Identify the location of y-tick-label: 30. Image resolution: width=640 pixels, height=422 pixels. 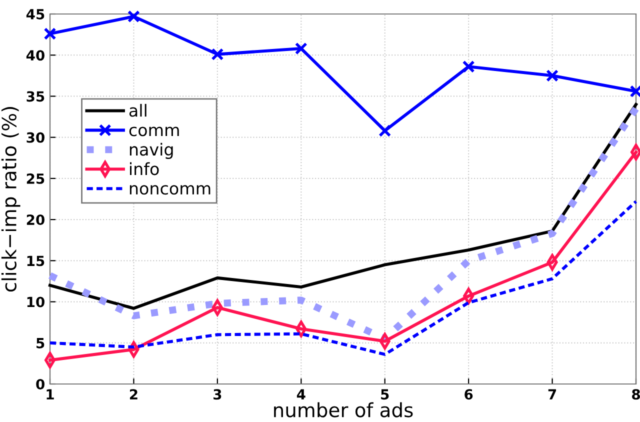
(35, 137).